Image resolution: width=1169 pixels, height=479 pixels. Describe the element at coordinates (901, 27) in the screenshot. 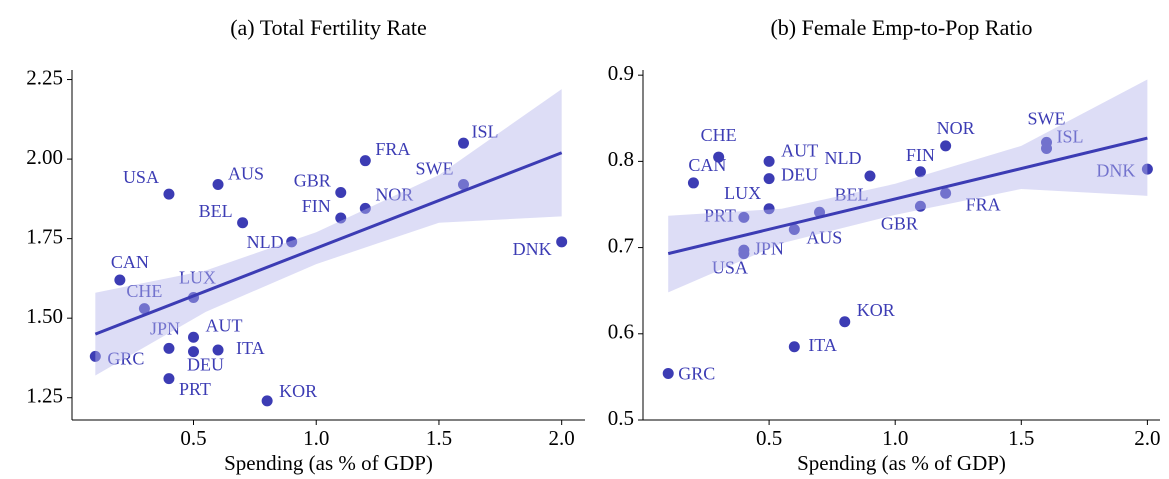

I see `chart-title: (b) Female Emp-to-Pop Ratio` at that location.